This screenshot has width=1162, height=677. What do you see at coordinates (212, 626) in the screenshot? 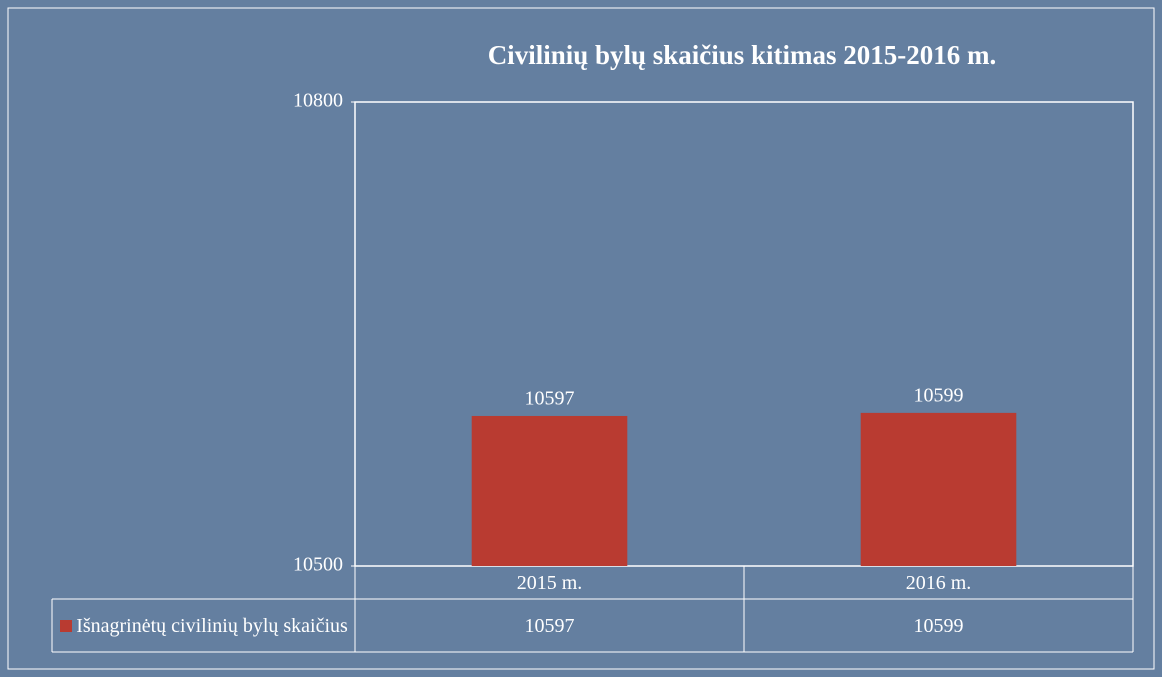
I see `legend-label: Išnagrinėtų civilinių bylų skaičius` at bounding box center [212, 626].